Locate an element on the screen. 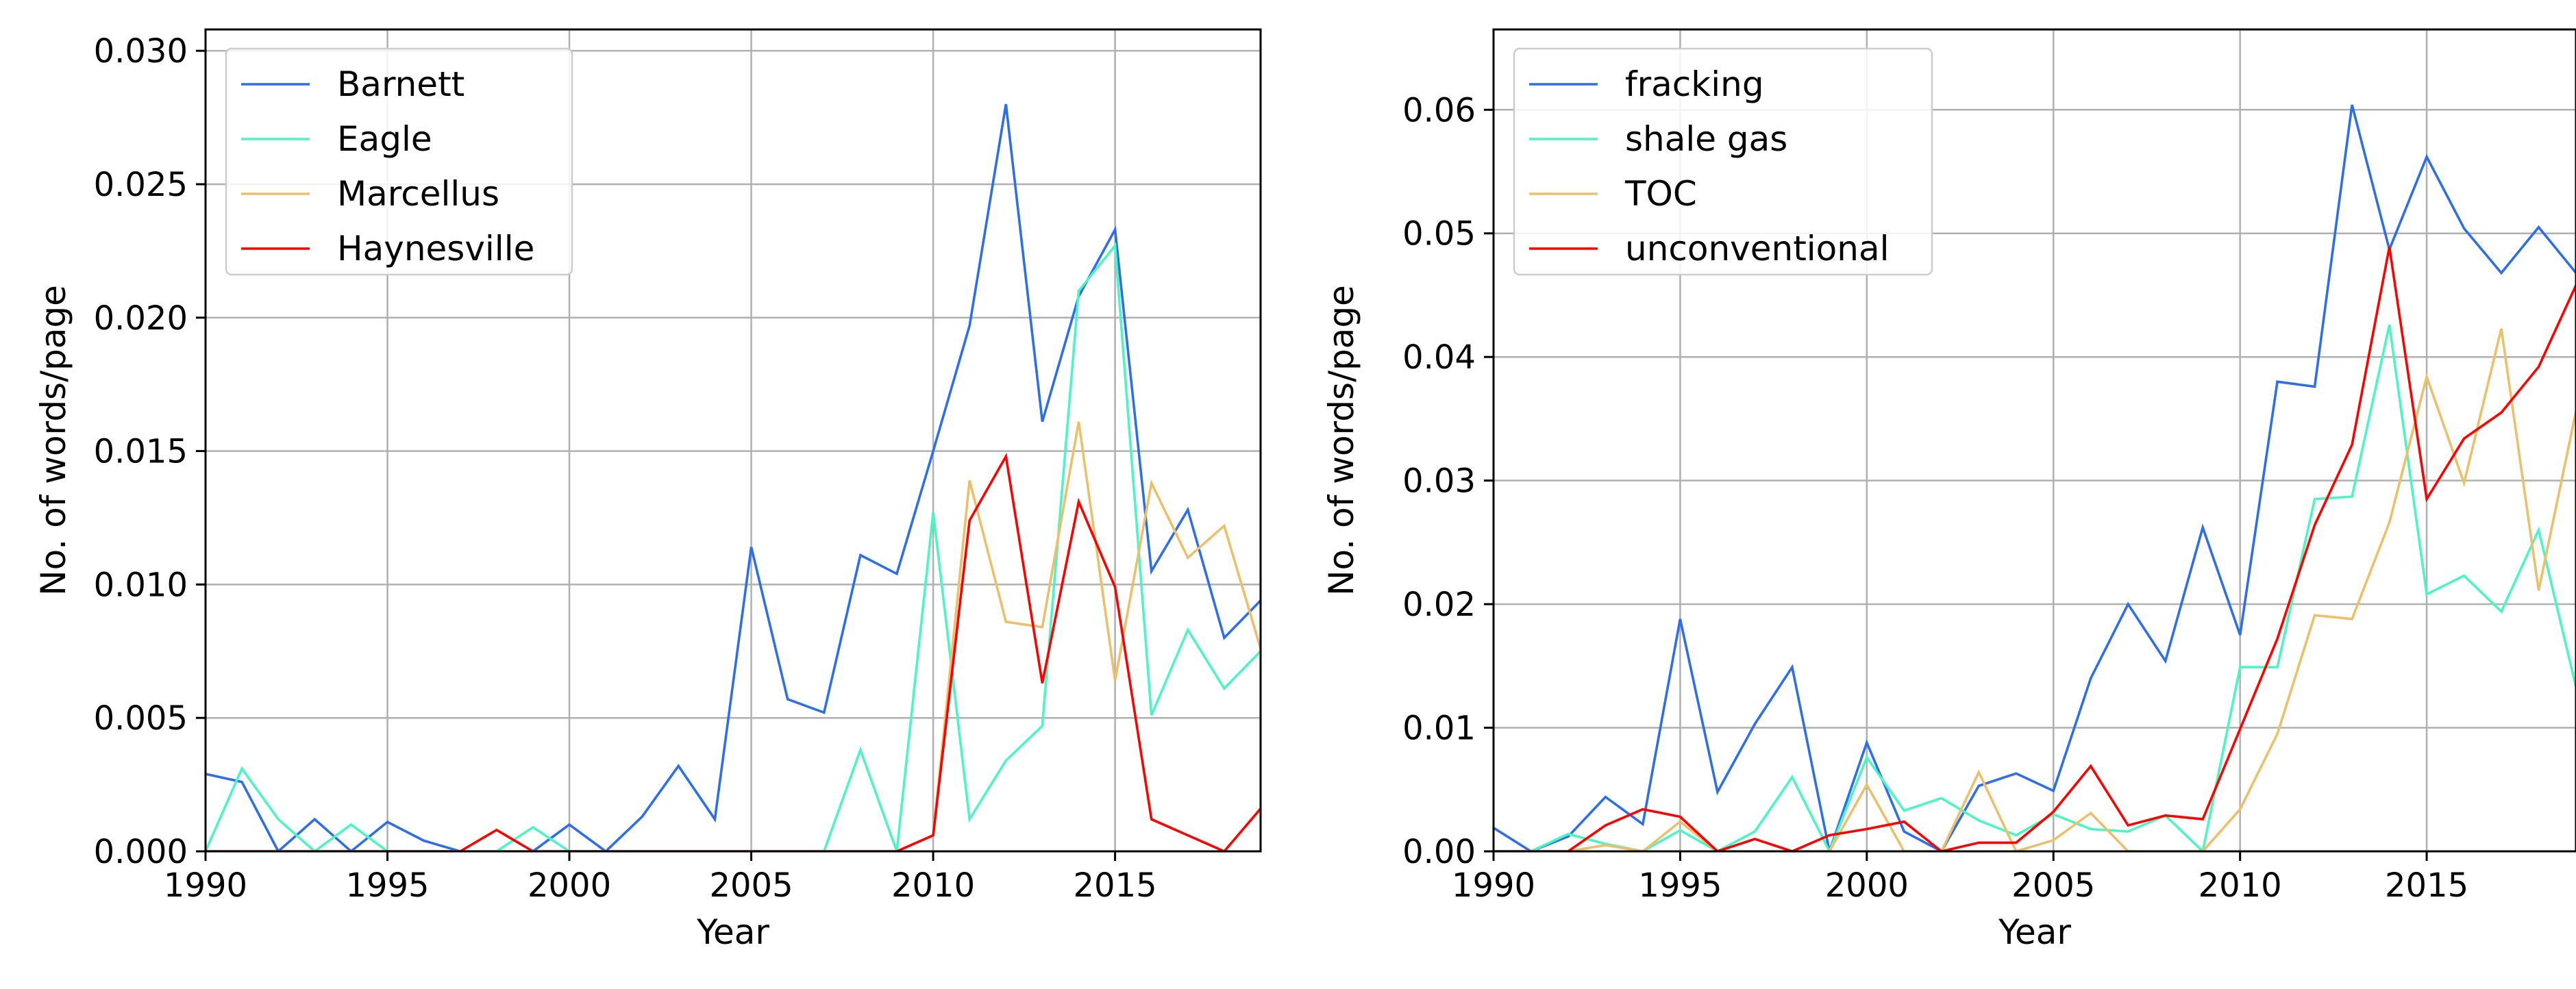 Image resolution: width=2576 pixels, height=989 pixels. left-chart-y-axis-label: No. of words/page is located at coordinates (53, 440).